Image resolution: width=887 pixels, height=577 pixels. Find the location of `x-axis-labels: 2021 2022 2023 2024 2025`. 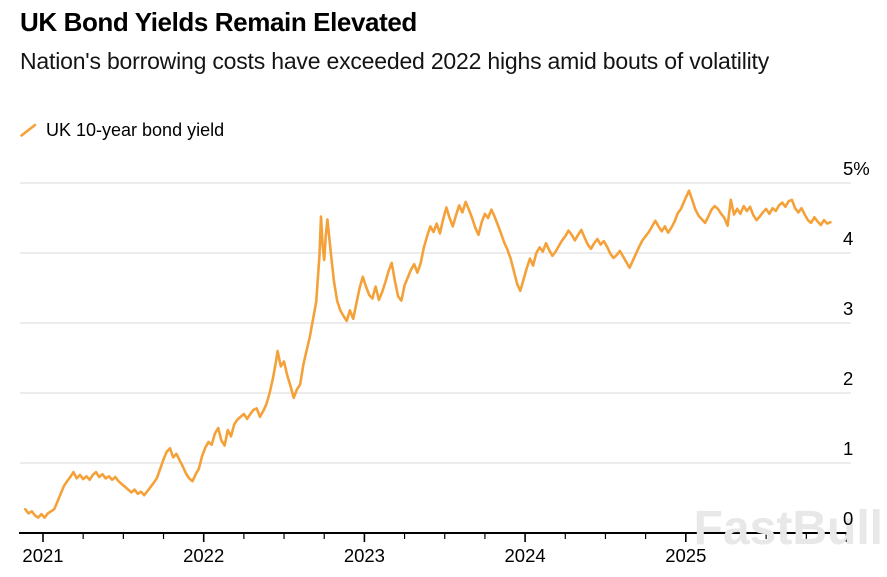

x-axis-labels: 2021 2022 2023 2024 2025 is located at coordinates (364, 555).